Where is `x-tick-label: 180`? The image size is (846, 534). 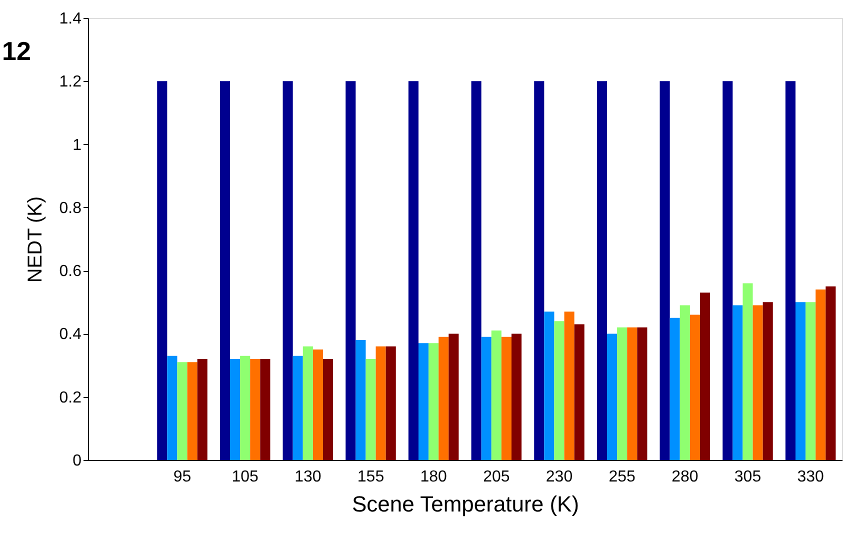
x-tick-label: 180 is located at coordinates (434, 477).